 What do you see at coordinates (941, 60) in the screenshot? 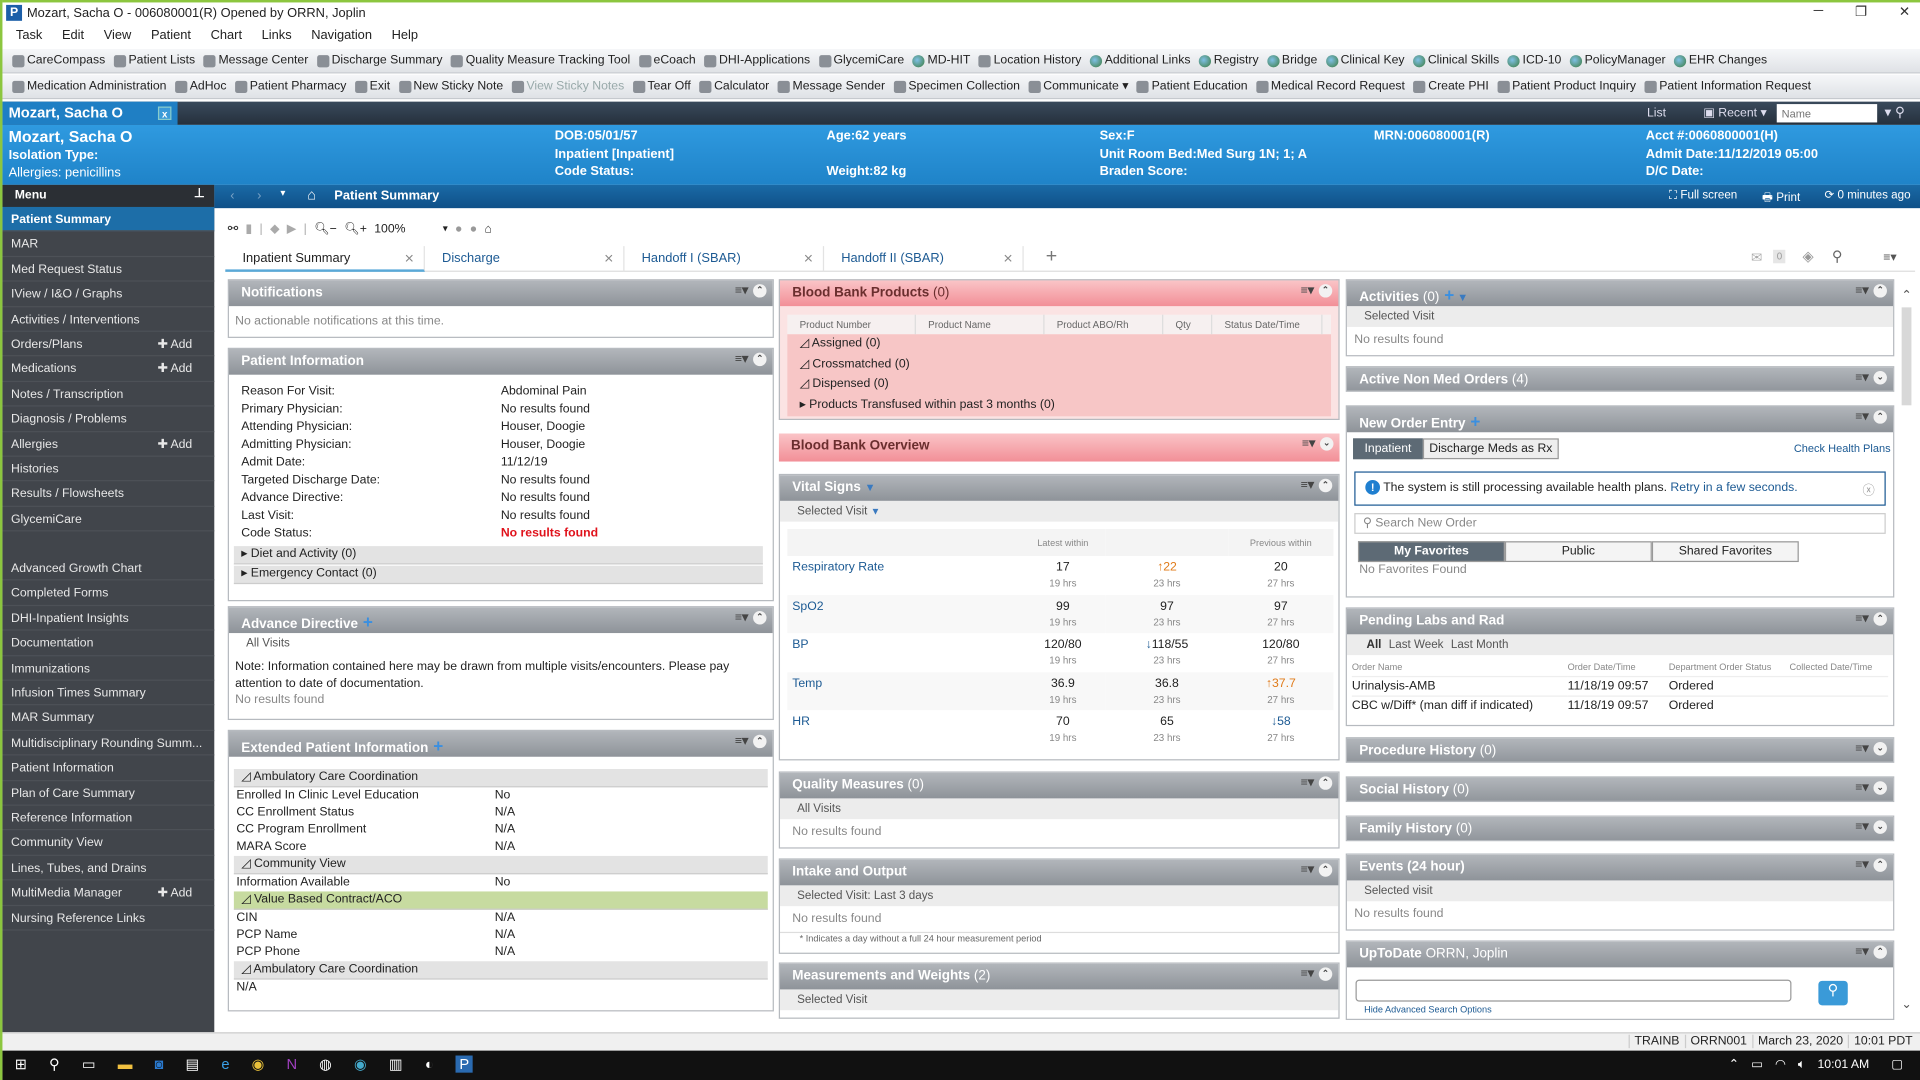
I see `toolbar-md-hit-button: MD-HIT` at bounding box center [941, 60].